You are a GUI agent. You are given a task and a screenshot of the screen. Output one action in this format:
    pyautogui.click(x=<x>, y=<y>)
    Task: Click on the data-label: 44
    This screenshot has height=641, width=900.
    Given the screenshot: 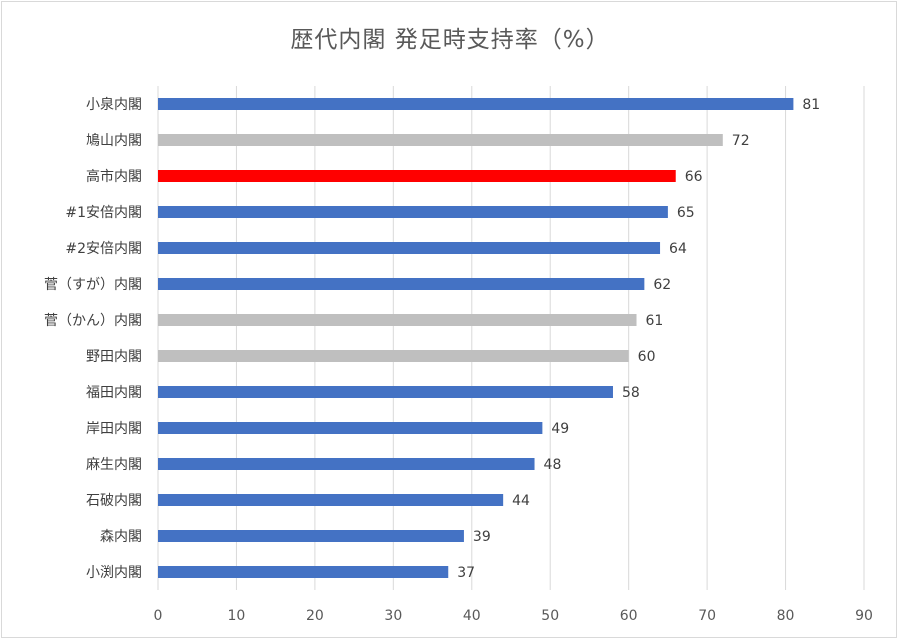 What is the action you would take?
    pyautogui.click(x=521, y=501)
    